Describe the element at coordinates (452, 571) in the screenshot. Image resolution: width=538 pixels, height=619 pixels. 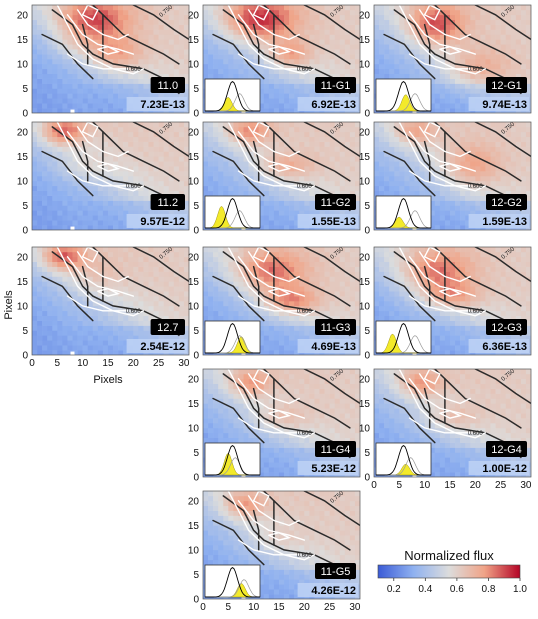
I see `colorbar: Normalized flux 0.2 0.4 0.6 0.8 1.0` at that location.